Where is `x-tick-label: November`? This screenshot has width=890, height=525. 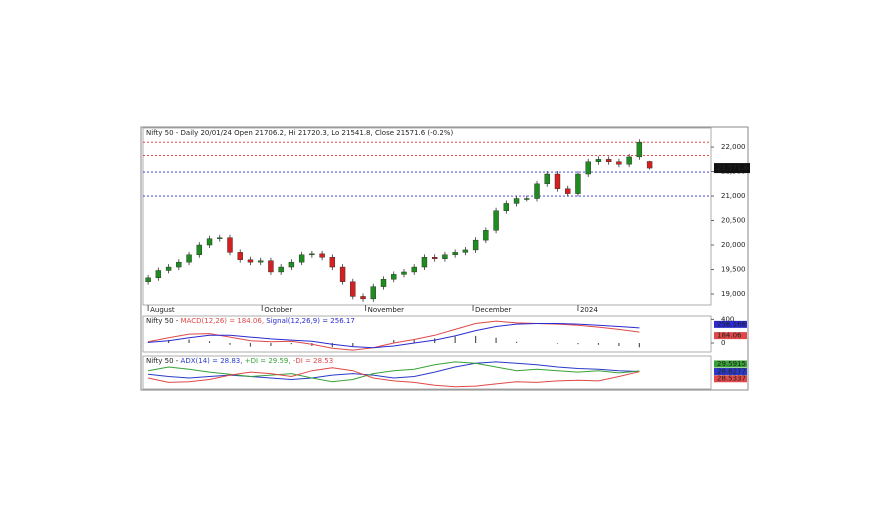
x-tick-label: November is located at coordinates (386, 310).